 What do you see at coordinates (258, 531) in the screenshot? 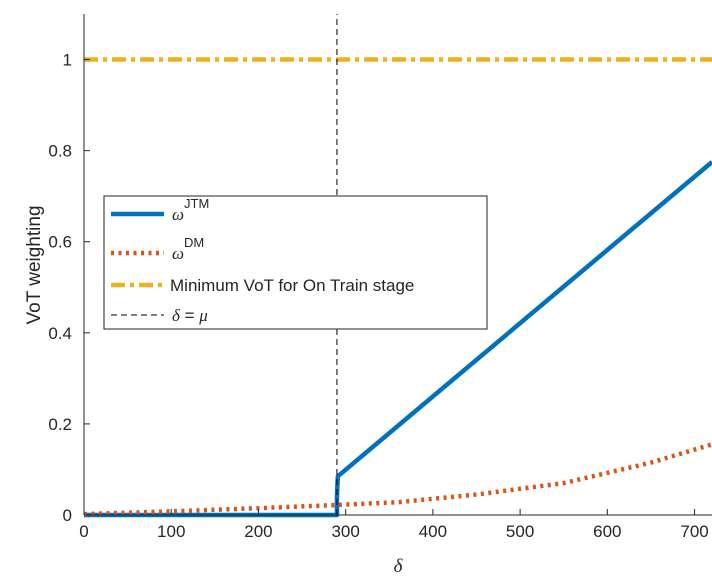
I see `x-tick-label: 200` at bounding box center [258, 531].